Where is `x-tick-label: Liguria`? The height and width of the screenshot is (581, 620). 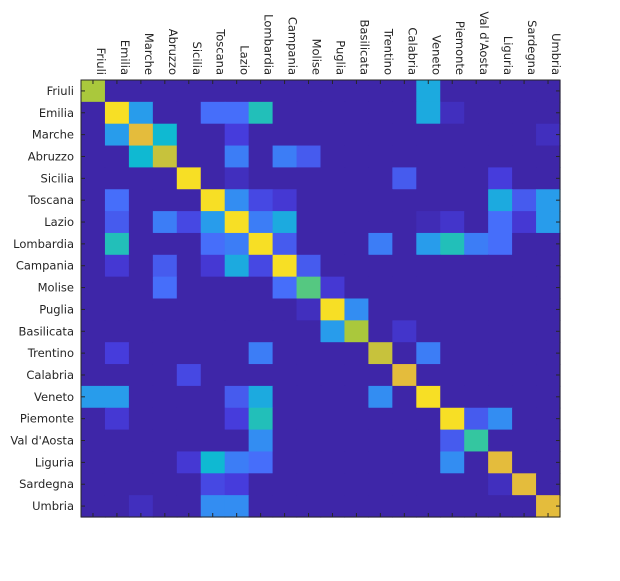 x-tick-label: Liguria is located at coordinates (508, 55).